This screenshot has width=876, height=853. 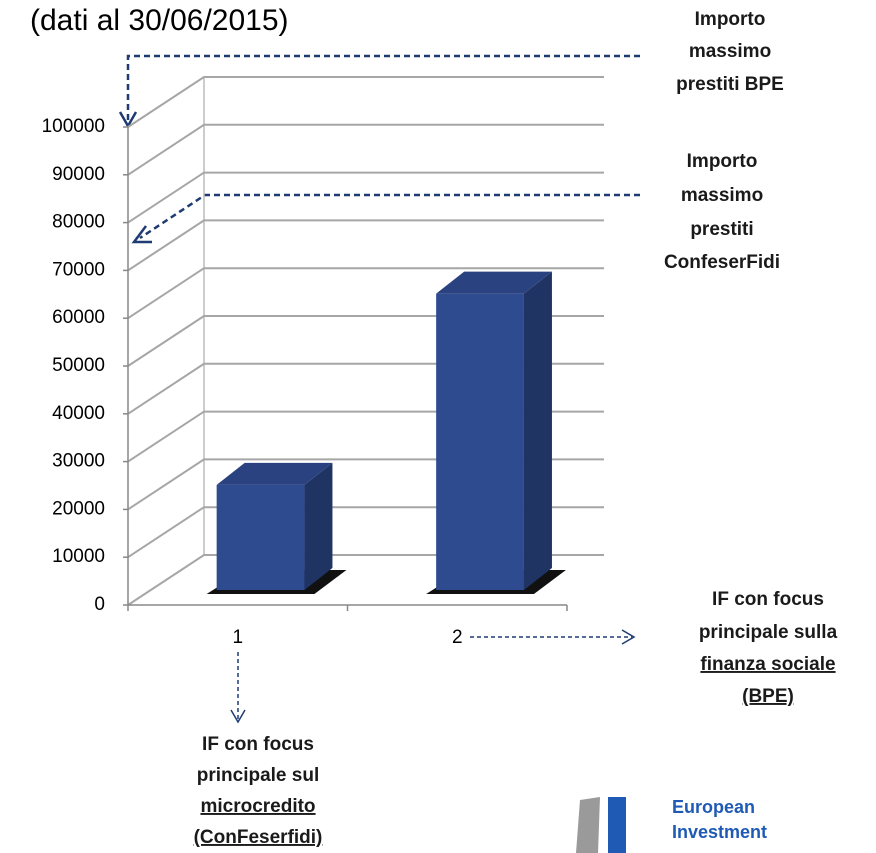 What do you see at coordinates (722, 262) in the screenshot?
I see `annotation: ConfeserFidi` at bounding box center [722, 262].